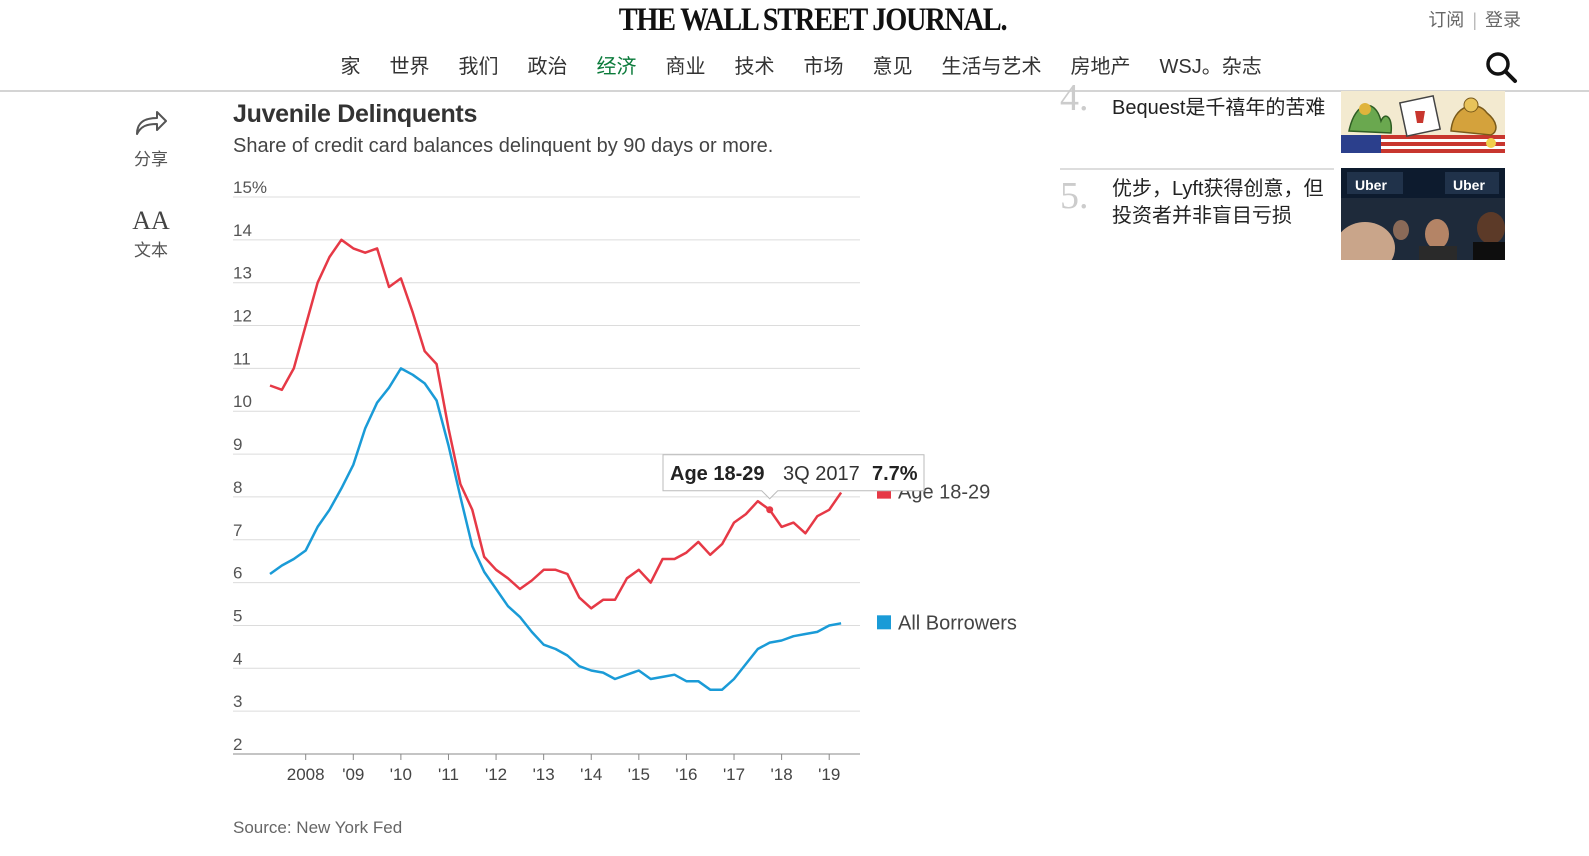  I want to click on x-tick-label: 2008, so click(306, 774).